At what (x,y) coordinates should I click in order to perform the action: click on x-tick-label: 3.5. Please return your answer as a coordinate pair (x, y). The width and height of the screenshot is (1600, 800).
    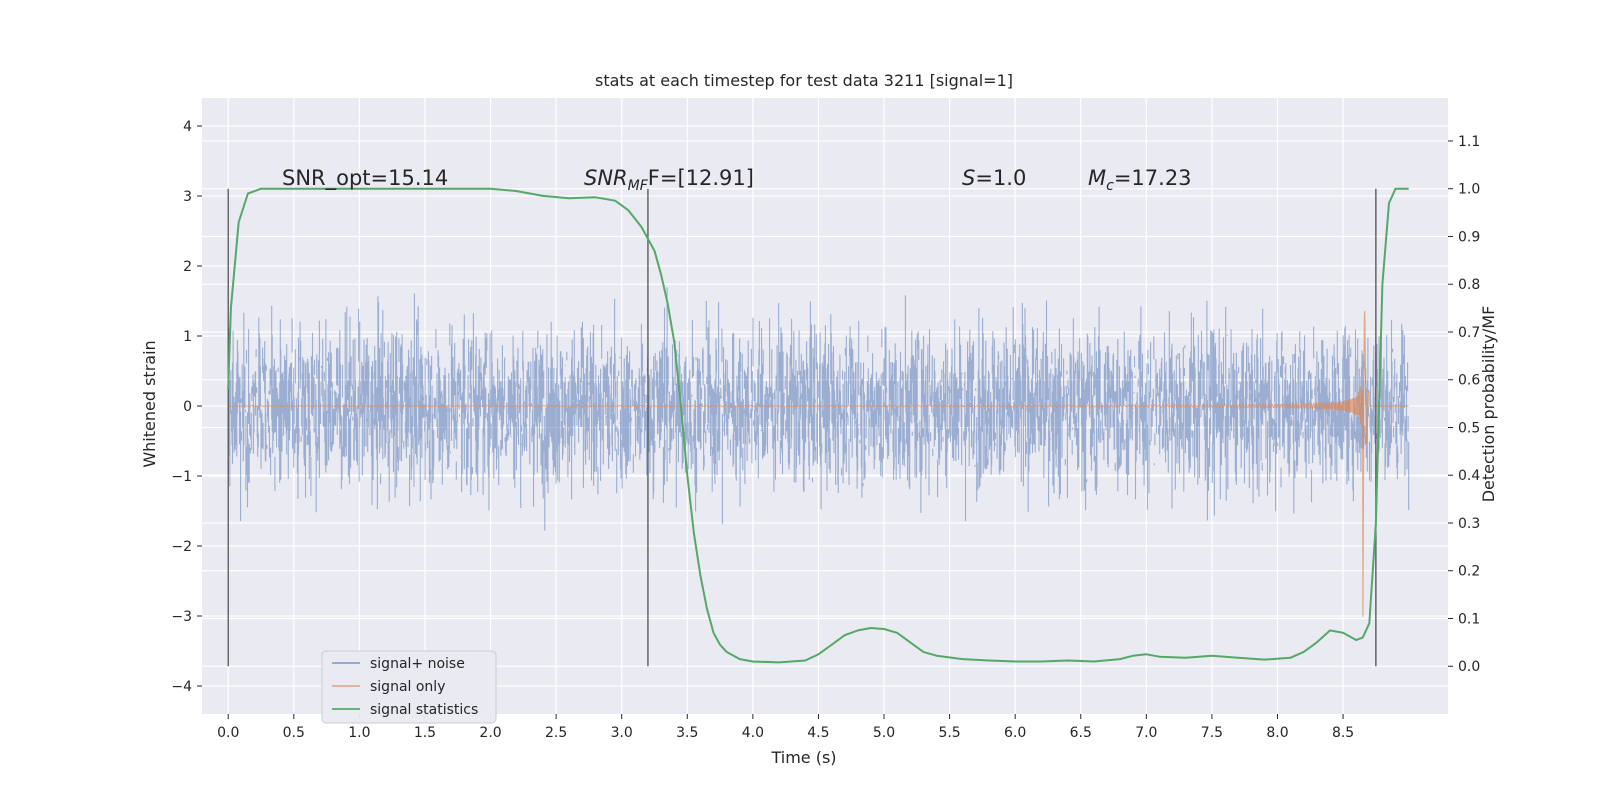
    Looking at the image, I should click on (687, 733).